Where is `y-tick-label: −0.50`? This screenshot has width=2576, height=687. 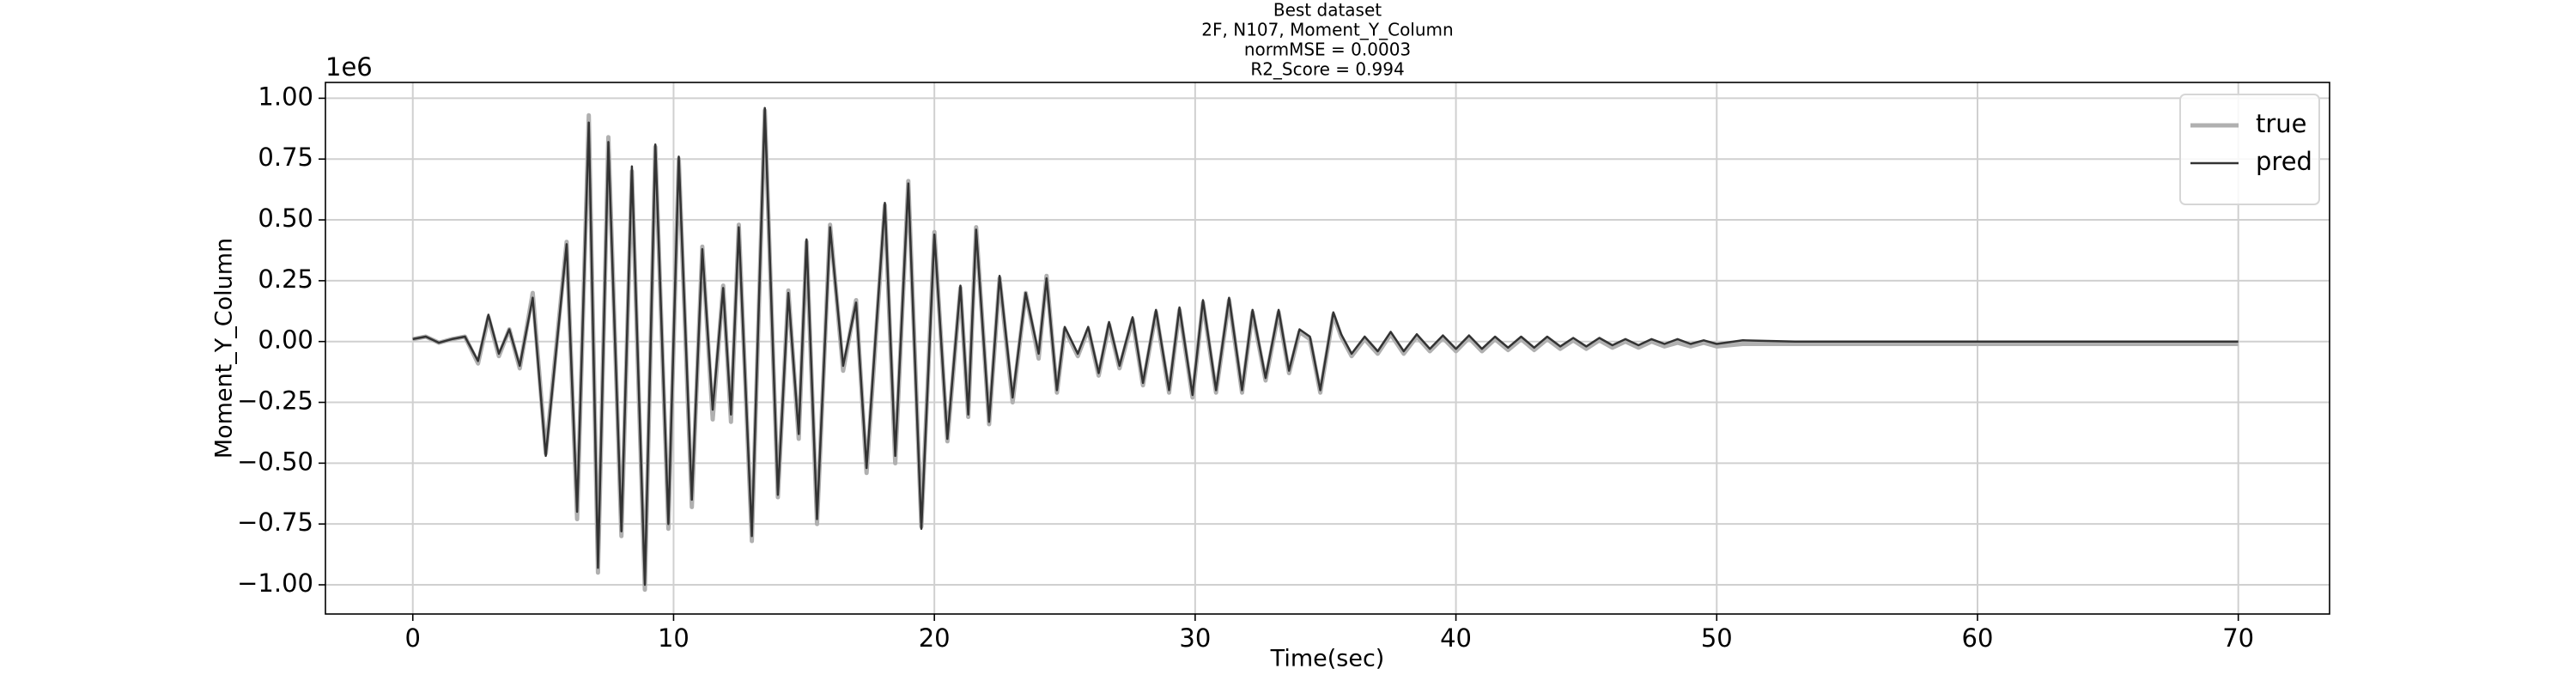
y-tick-label: −0.50 is located at coordinates (275, 461).